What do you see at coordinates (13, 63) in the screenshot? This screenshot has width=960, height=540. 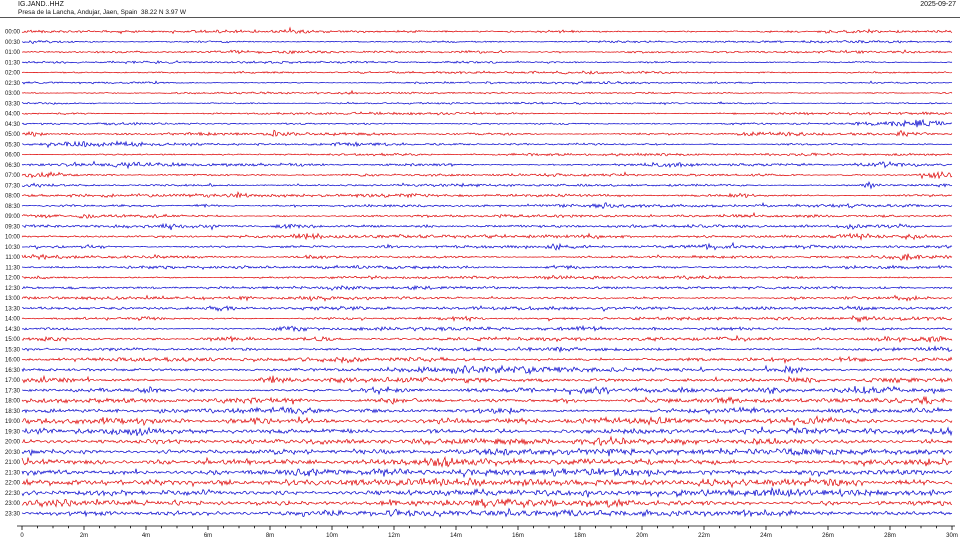 I see `row-time-label: 01:30` at bounding box center [13, 63].